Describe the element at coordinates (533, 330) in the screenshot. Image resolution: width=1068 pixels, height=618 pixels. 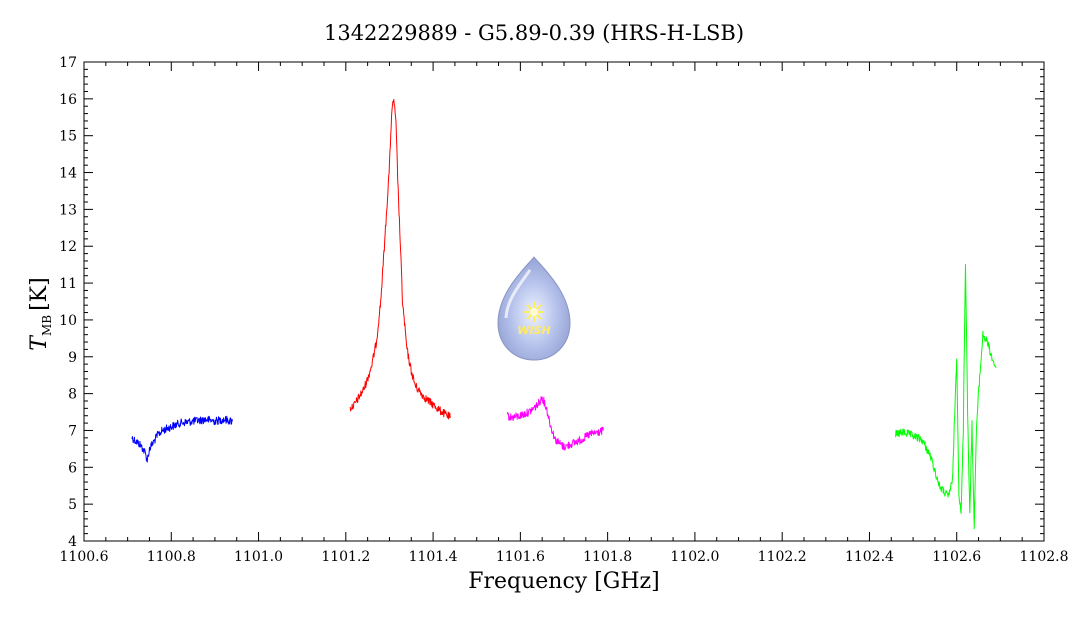
I see `logo-text: WISH` at that location.